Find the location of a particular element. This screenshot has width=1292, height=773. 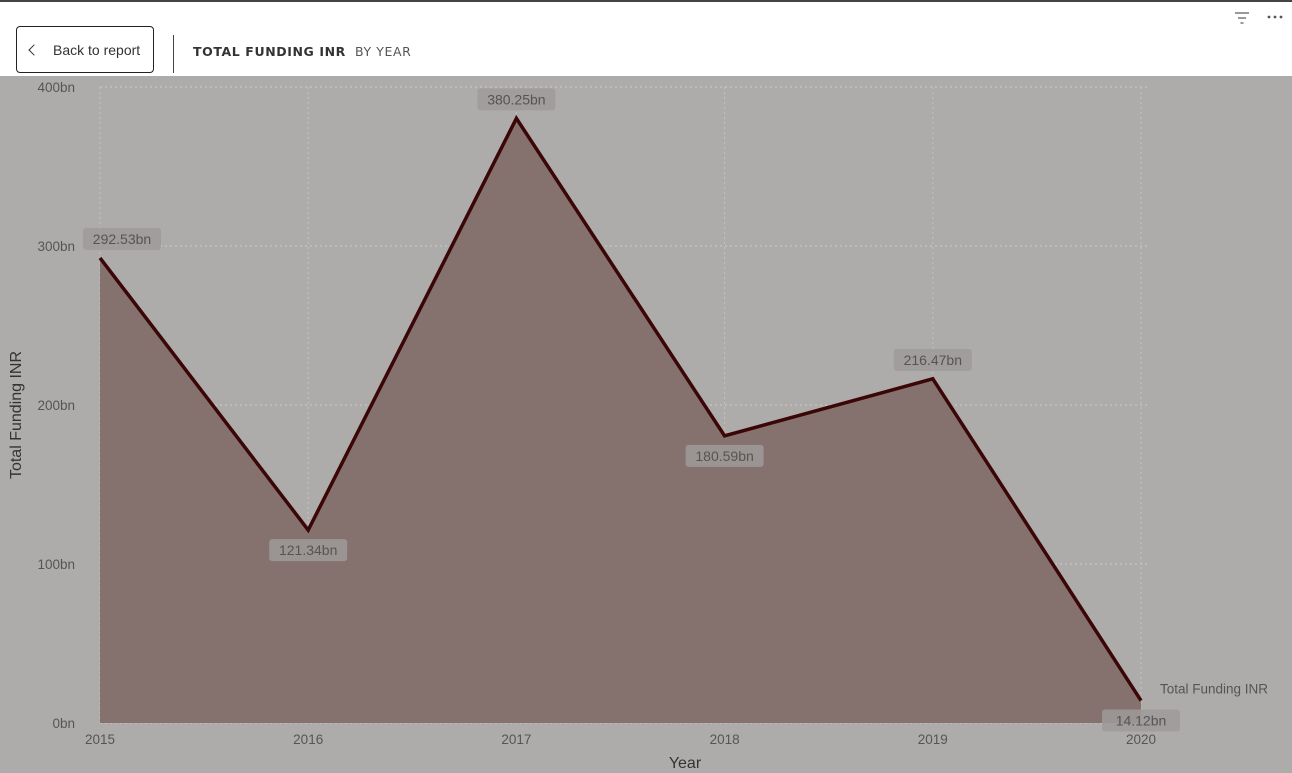

data-label: 180.59bn is located at coordinates (724, 456).